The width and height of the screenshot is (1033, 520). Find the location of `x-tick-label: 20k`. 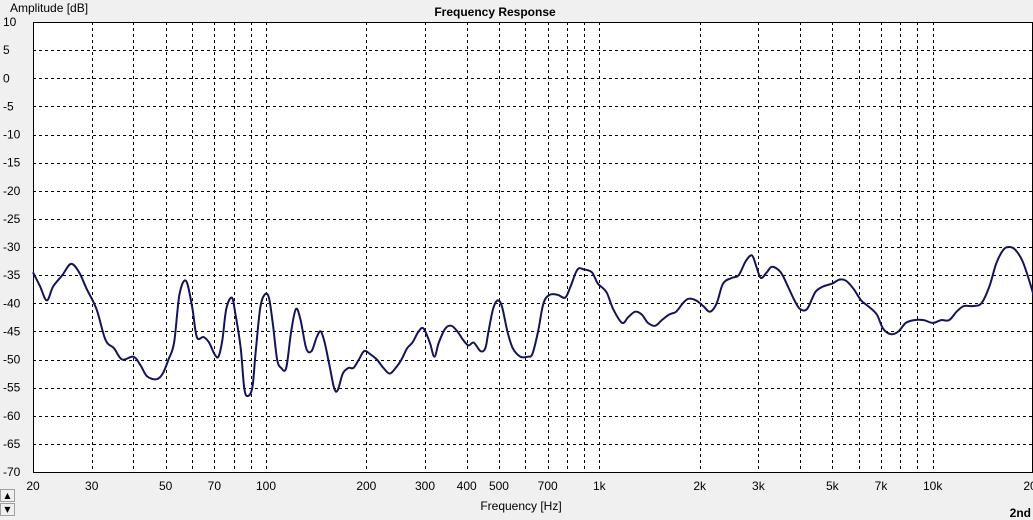

x-tick-label: 20k is located at coordinates (1028, 486).